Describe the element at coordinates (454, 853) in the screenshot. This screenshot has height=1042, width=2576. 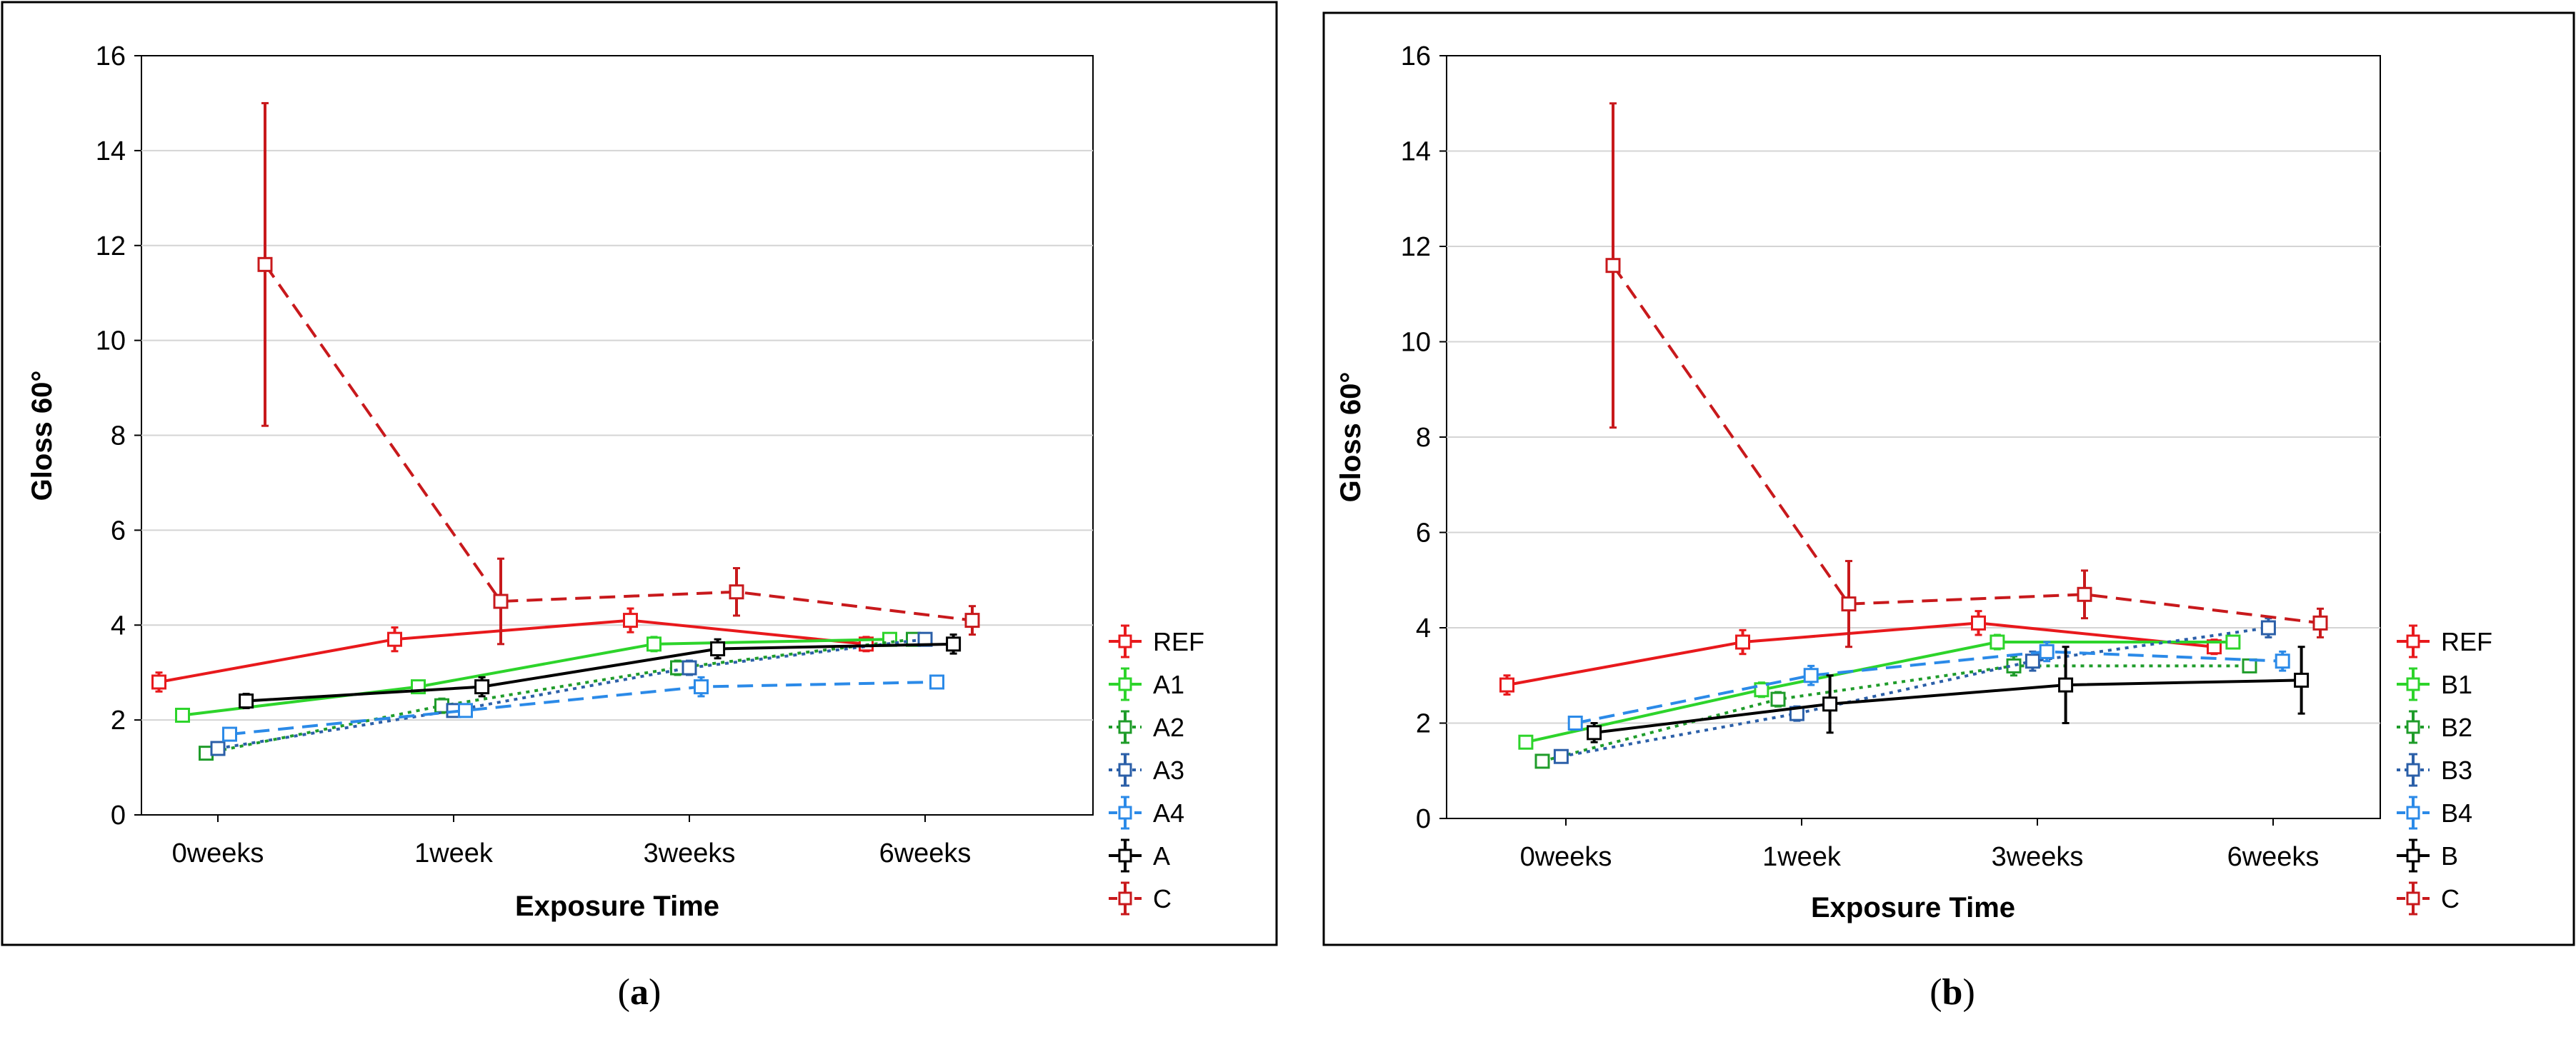
I see `panel-a-x-tick-label: 1week` at that location.